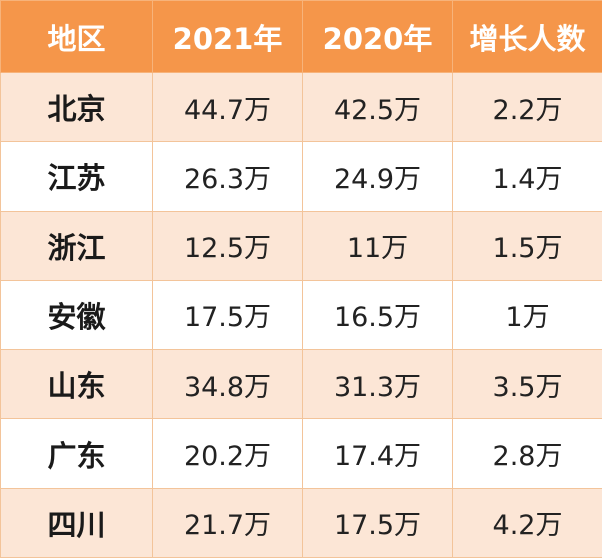 The width and height of the screenshot is (602, 558). What do you see at coordinates (377, 36) in the screenshot?
I see `header-2020: 2020年` at bounding box center [377, 36].